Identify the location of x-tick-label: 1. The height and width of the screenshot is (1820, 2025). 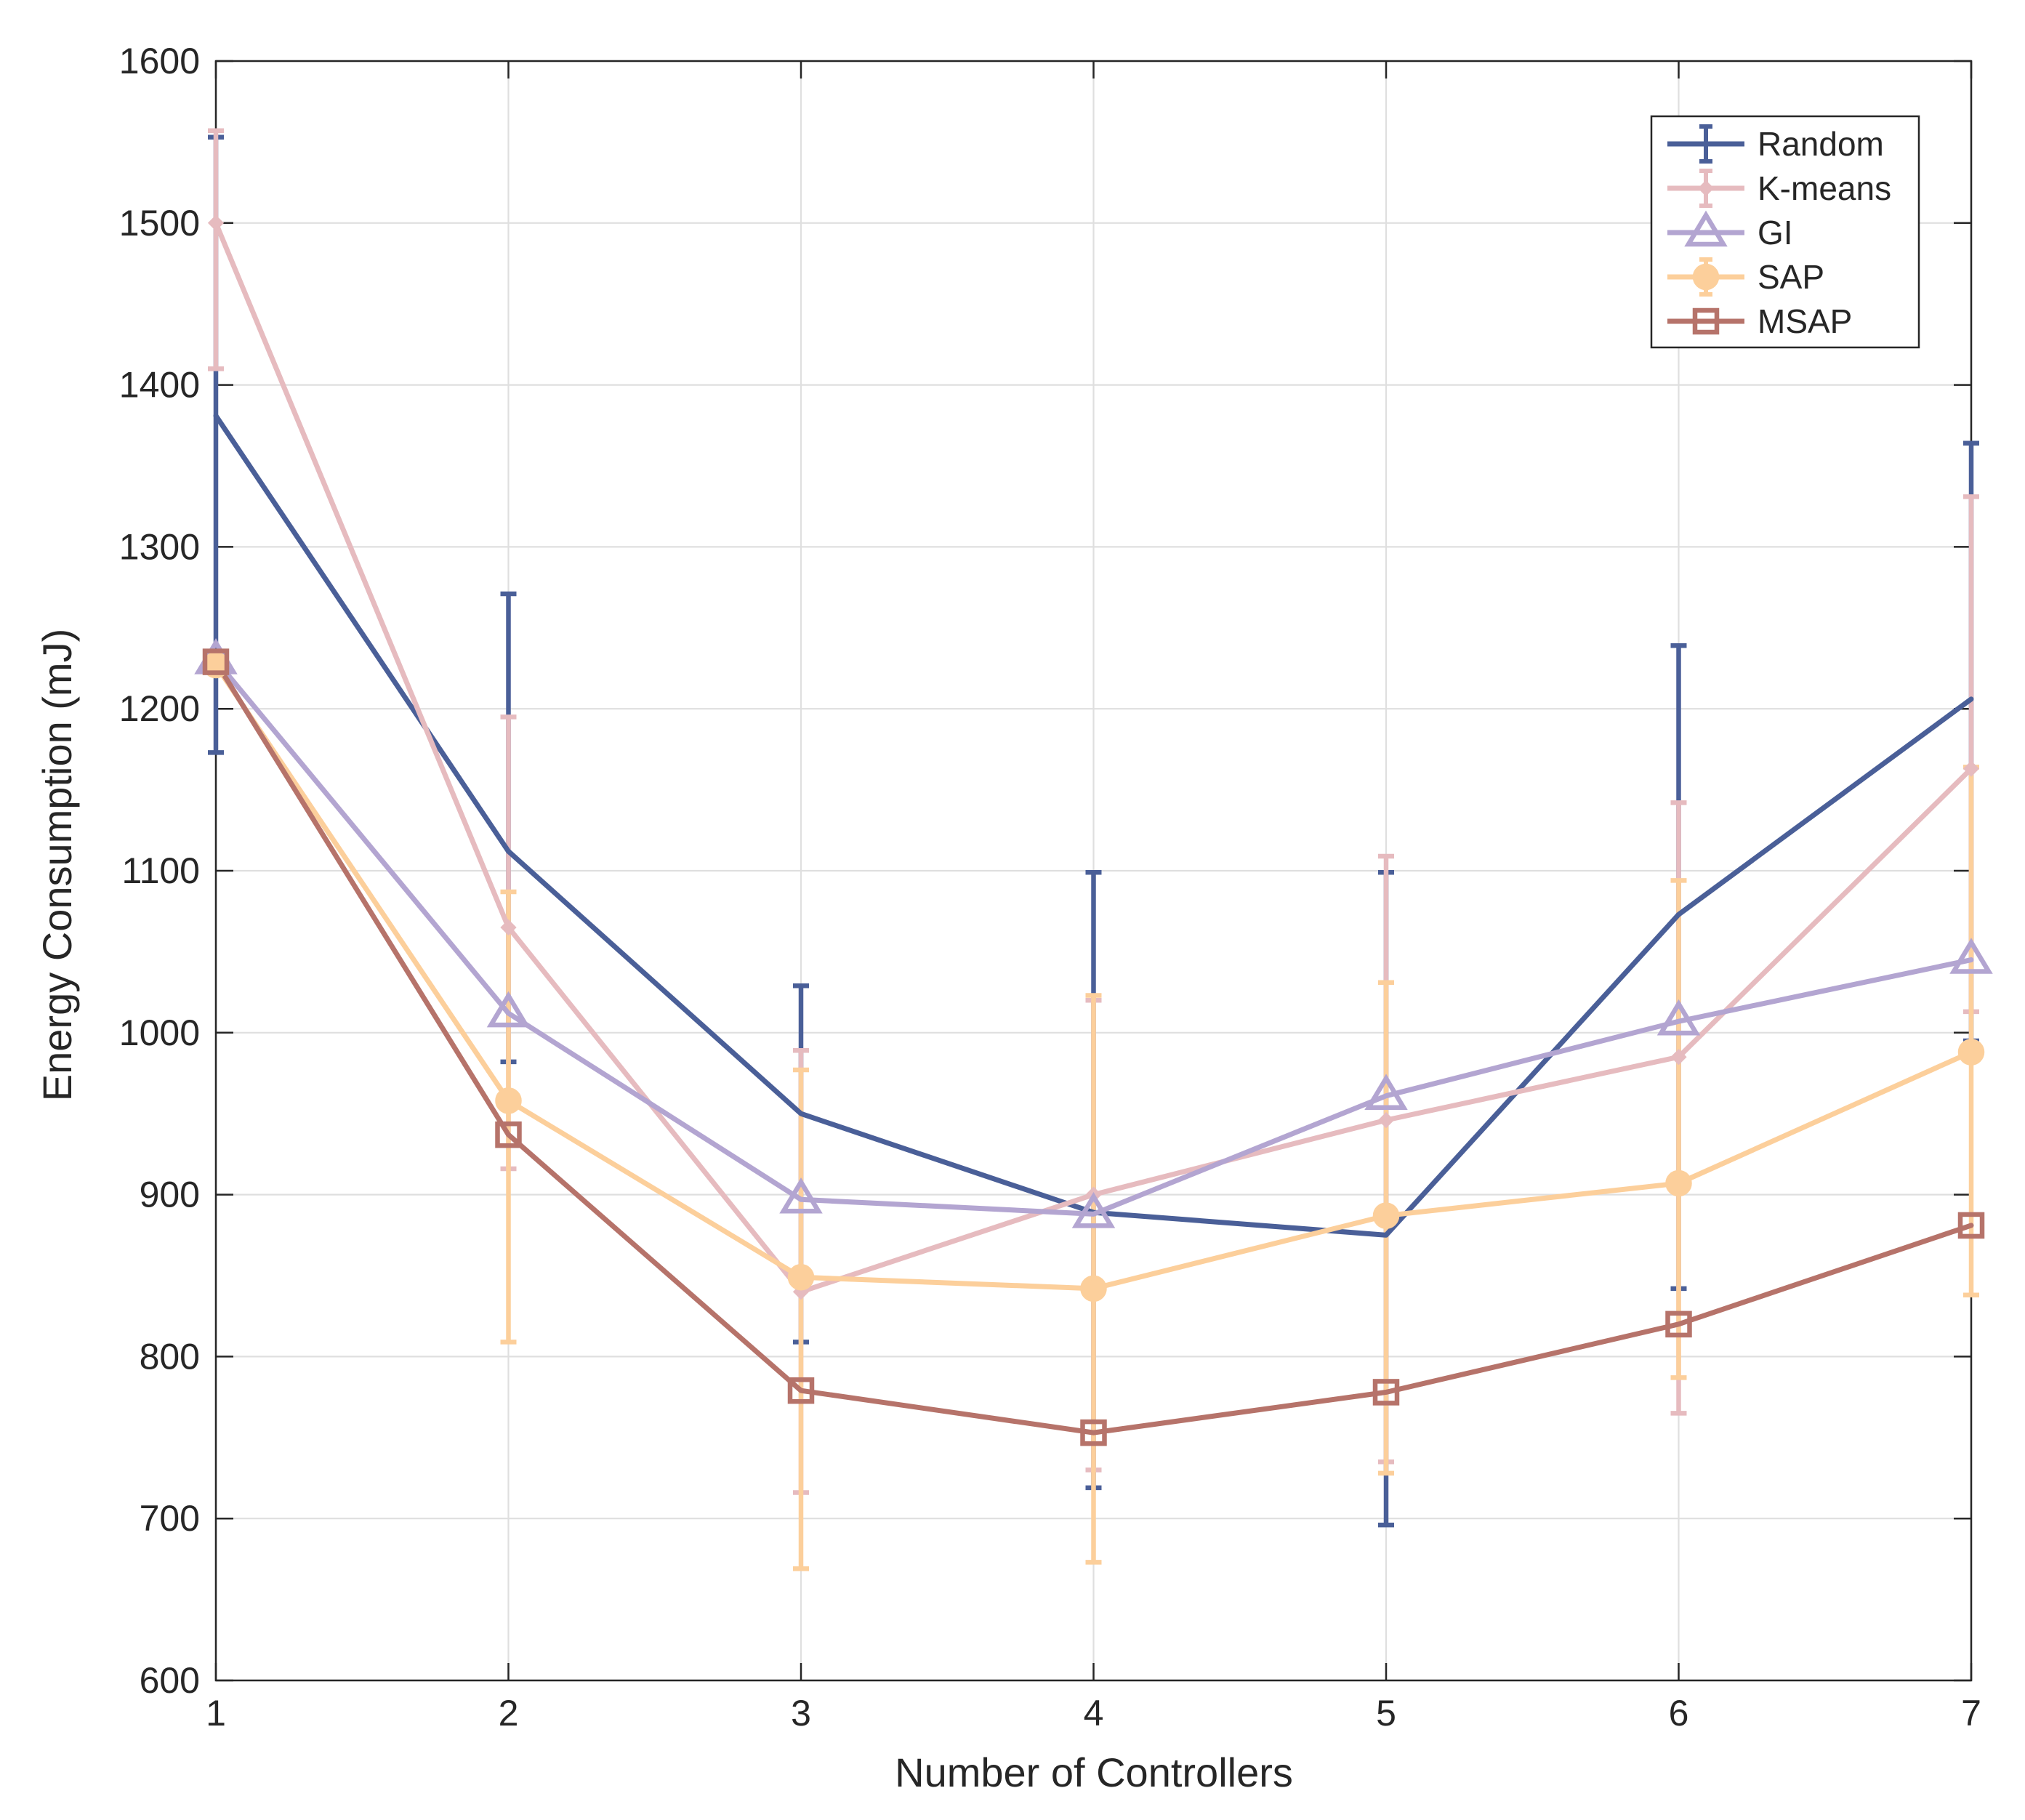
(216, 1713).